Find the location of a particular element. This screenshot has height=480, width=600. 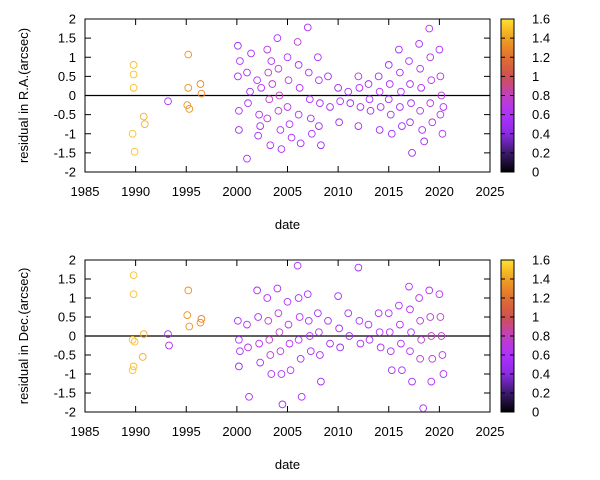

x-tick-label: 1985 is located at coordinates (85, 191).